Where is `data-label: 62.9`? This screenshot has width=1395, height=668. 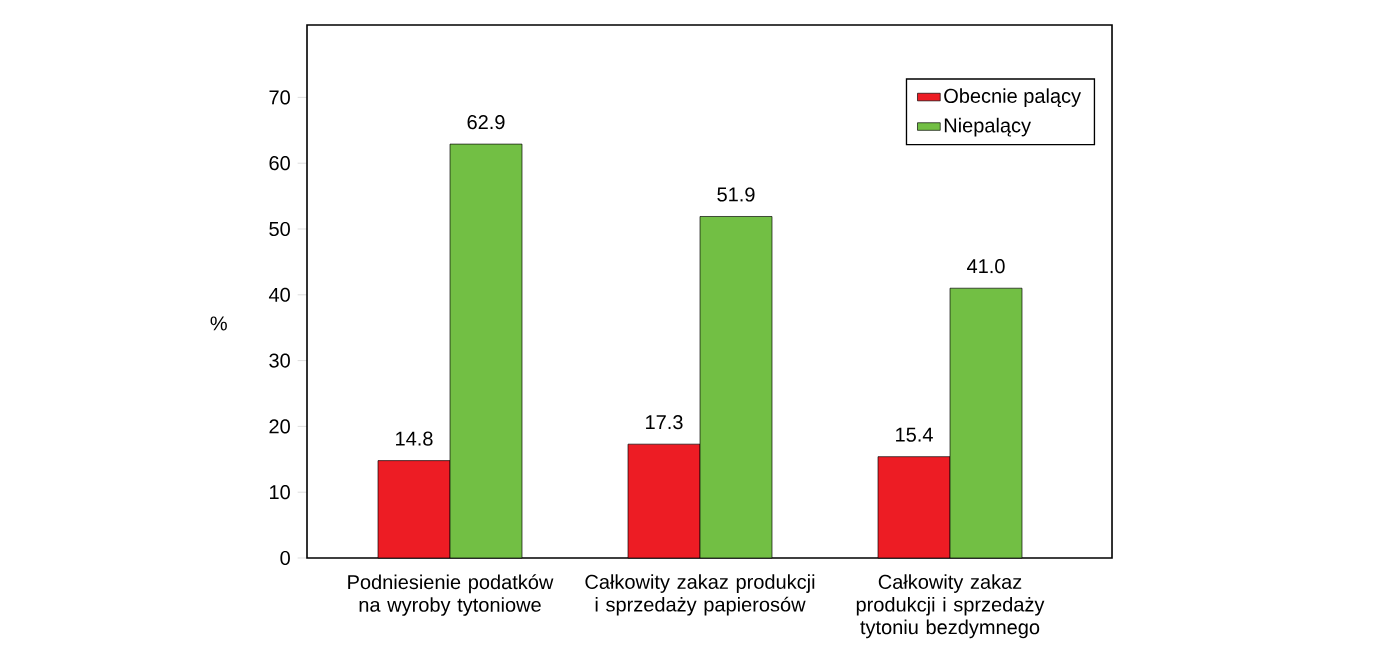
data-label: 62.9 is located at coordinates (486, 122).